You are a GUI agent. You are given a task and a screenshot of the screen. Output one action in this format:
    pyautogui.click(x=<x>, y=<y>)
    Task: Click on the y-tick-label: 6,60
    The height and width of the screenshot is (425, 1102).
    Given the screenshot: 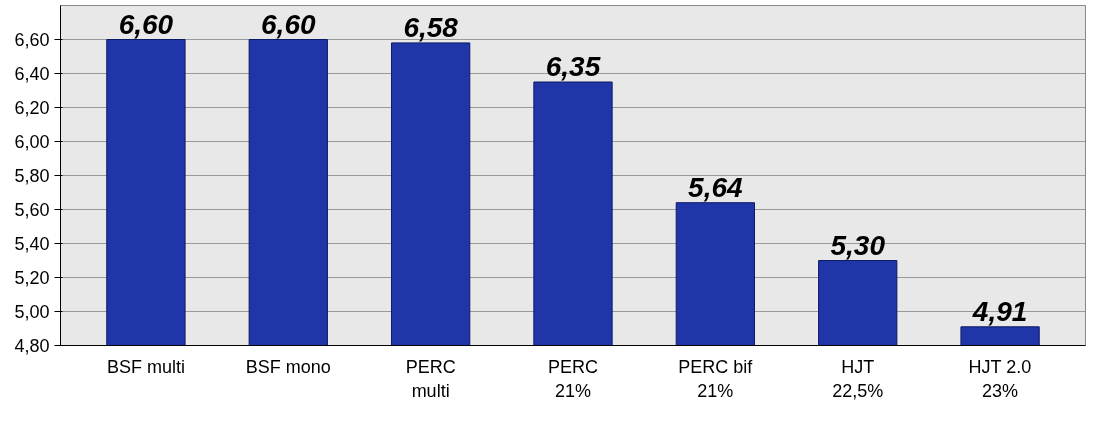 What is the action you would take?
    pyautogui.click(x=32, y=40)
    